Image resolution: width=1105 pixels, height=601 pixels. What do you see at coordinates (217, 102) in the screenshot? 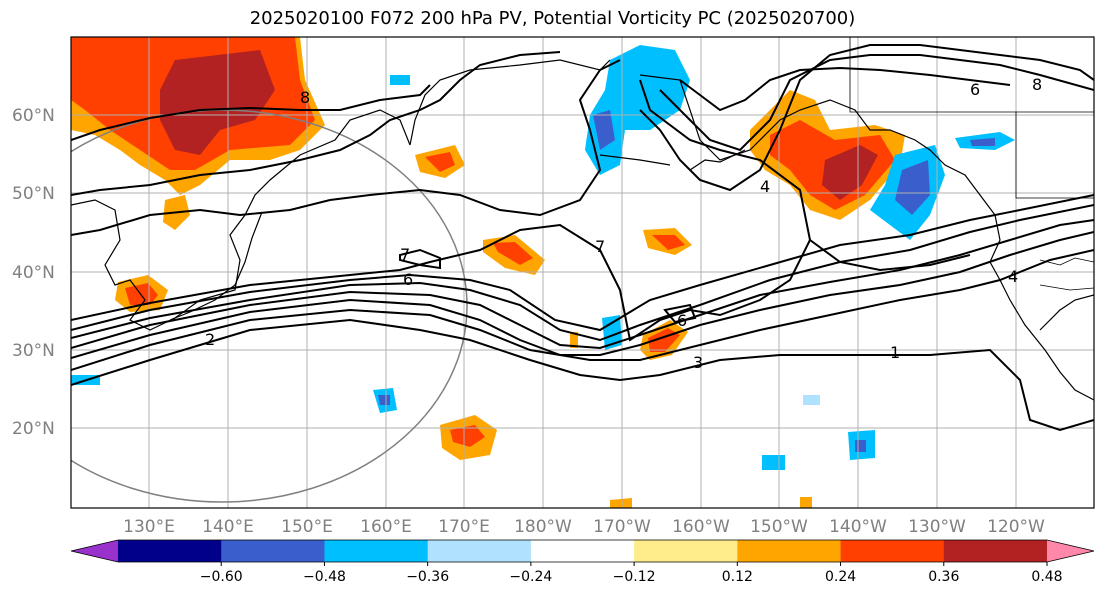
I see `pv-positive-ne-asia-peak` at bounding box center [217, 102].